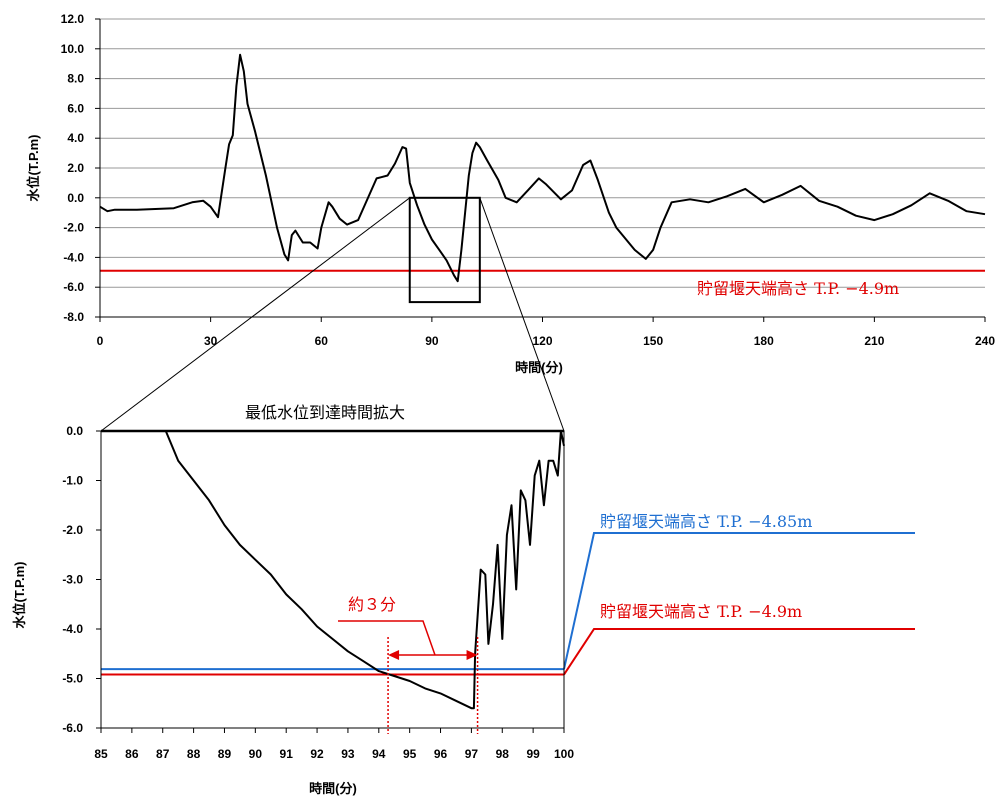 This screenshot has width=1001, height=801. What do you see at coordinates (72, 530) in the screenshot?
I see `zoom-y-tick-label: -2.0` at bounding box center [72, 530].